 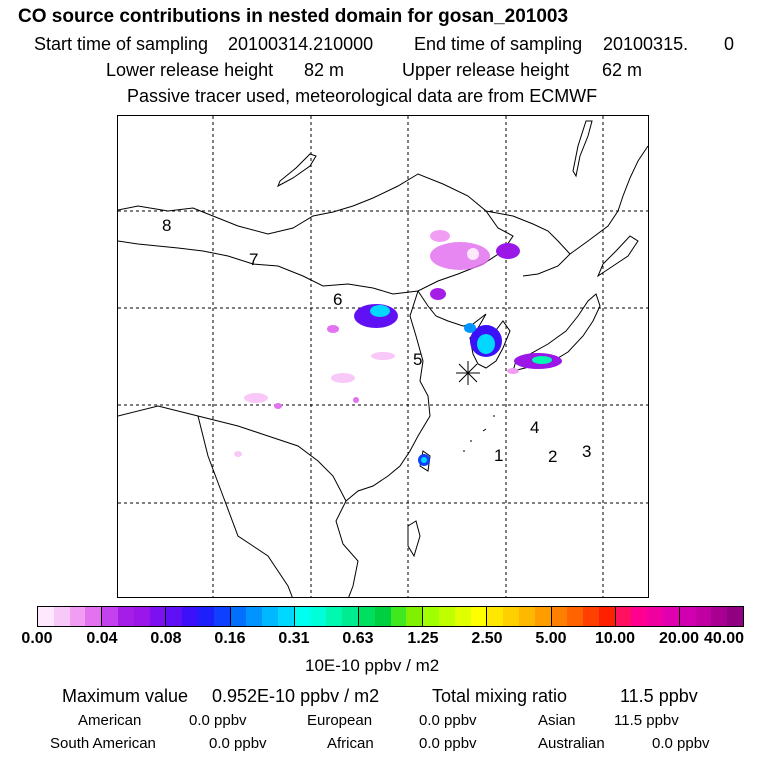 I want to click on colorbar-unit: 10E-10 ppbv / m2, so click(x=372, y=665).